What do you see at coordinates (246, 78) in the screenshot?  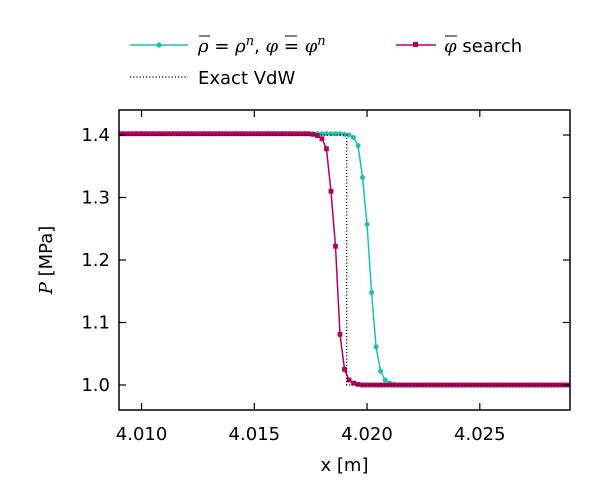 I see `legend-label-series-3: Exact VdW` at bounding box center [246, 78].